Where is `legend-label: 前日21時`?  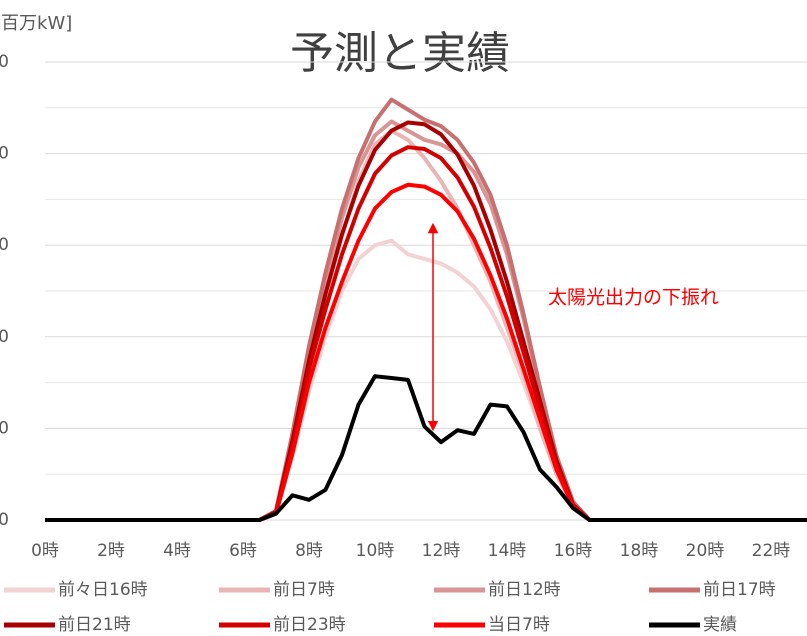
legend-label: 前日21時 is located at coordinates (94, 625).